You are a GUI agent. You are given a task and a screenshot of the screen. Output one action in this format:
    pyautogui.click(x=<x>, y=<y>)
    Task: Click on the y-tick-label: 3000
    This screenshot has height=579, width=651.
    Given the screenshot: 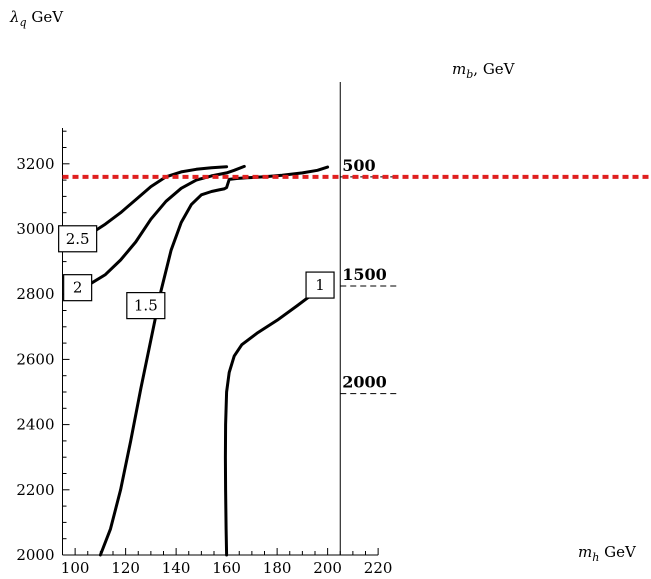 What is the action you would take?
    pyautogui.click(x=35, y=229)
    